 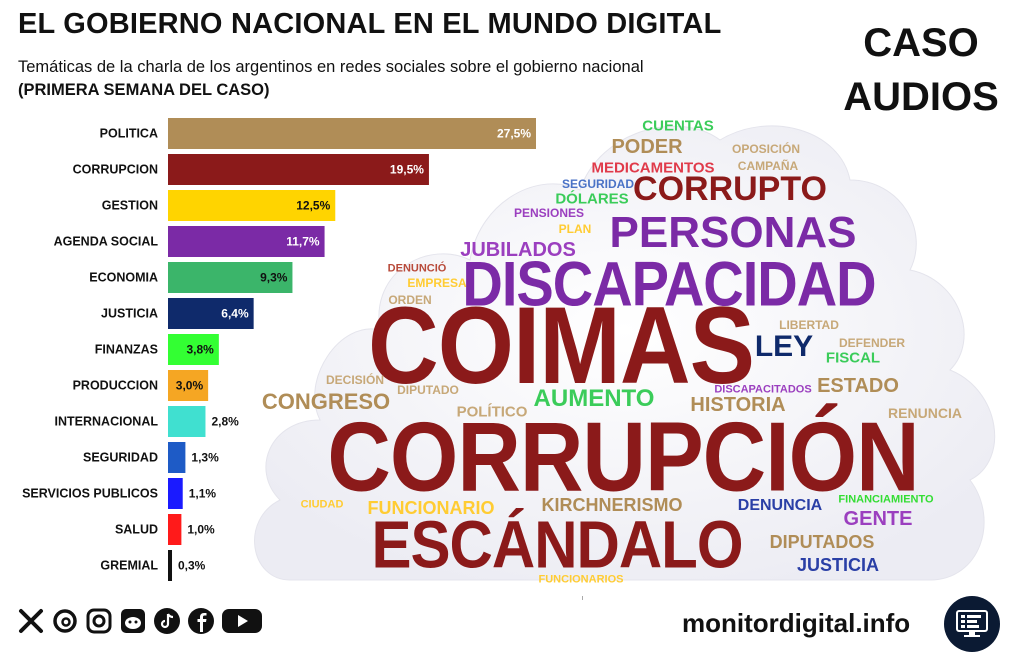 I want to click on case-badge-line1: CASO, so click(x=921, y=43).